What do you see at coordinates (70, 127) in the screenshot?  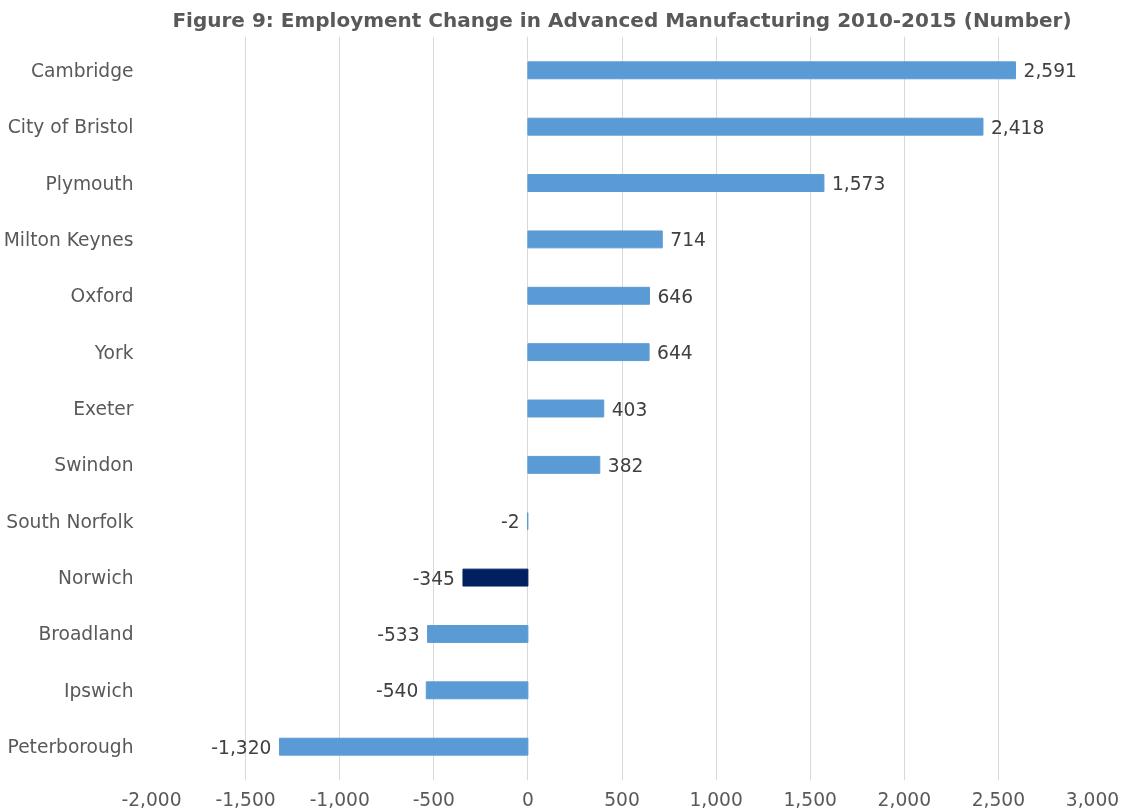 I see `y-tick-label: City of Bristol` at bounding box center [70, 127].